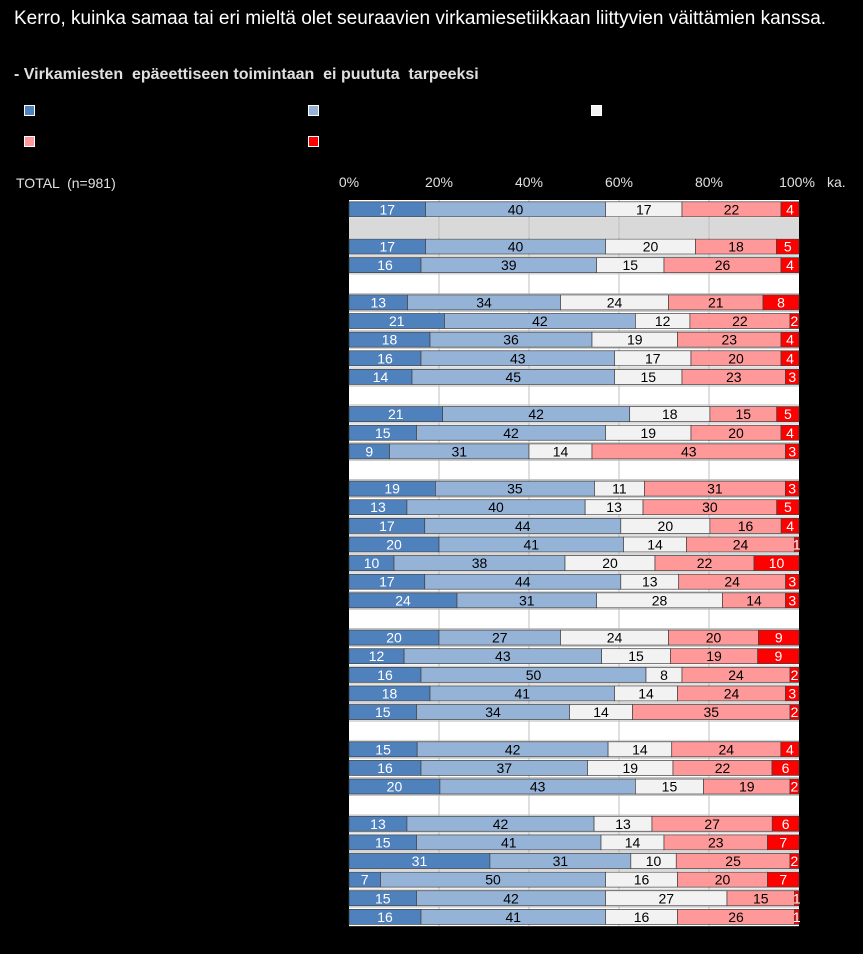 Image resolution: width=863 pixels, height=954 pixels. What do you see at coordinates (788, 507) in the screenshot?
I see `data-label: 5` at bounding box center [788, 507].